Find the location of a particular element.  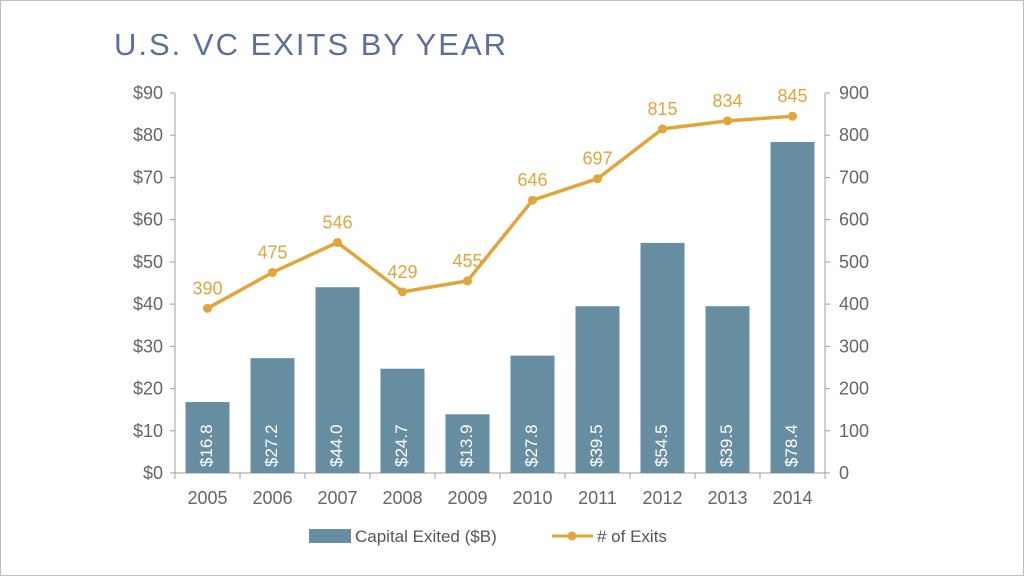

x-tick-label: 2011 is located at coordinates (597, 498).